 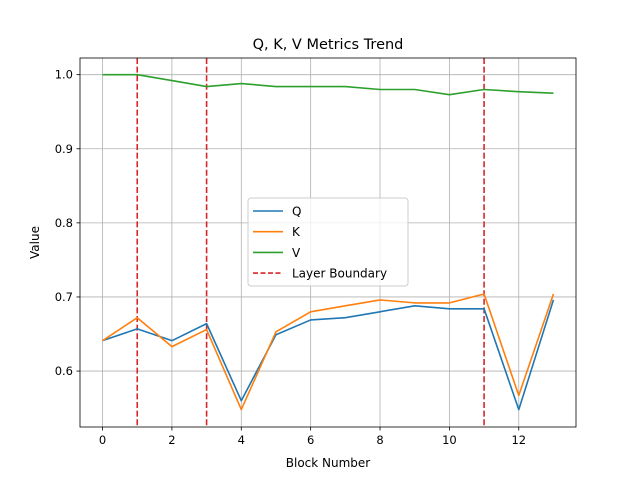 What do you see at coordinates (518, 440) in the screenshot?
I see `x-tick-label: 12` at bounding box center [518, 440].